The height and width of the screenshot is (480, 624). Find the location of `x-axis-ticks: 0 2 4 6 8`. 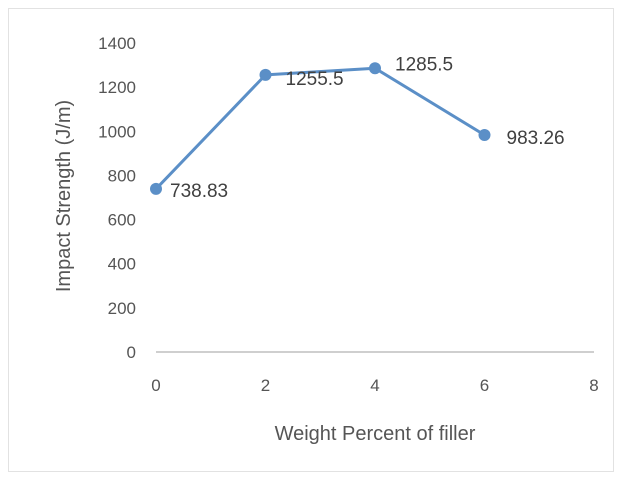

x-axis-ticks: 0 2 4 6 8 is located at coordinates (374, 385).